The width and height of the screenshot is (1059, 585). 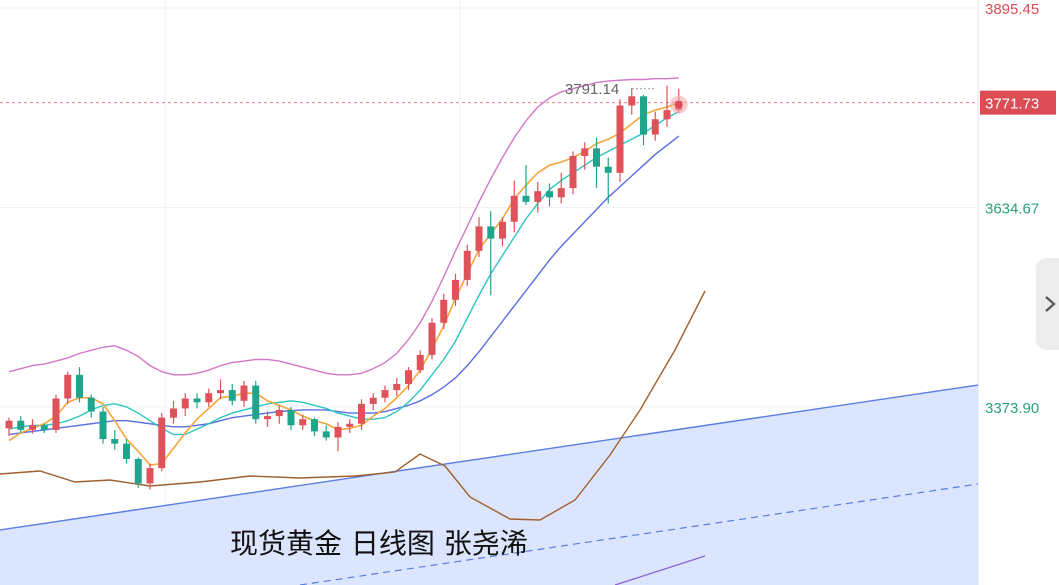 I want to click on lower-purple-line, so click(x=660, y=570).